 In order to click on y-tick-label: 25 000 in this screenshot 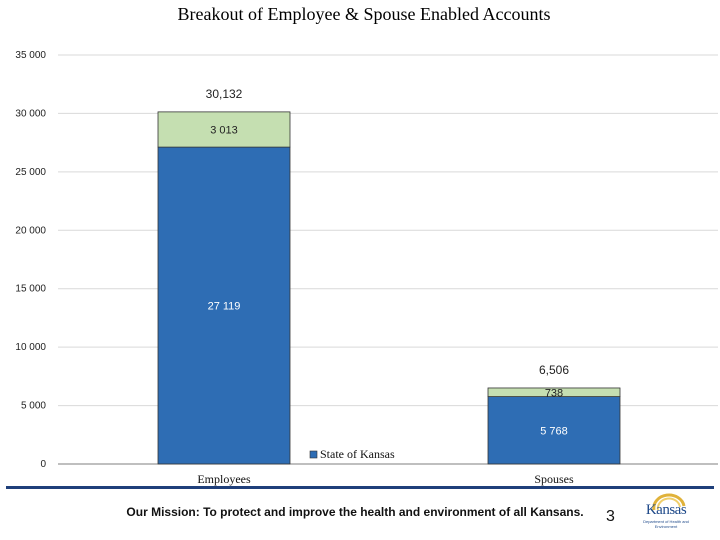, I will do `click(30, 172)`.